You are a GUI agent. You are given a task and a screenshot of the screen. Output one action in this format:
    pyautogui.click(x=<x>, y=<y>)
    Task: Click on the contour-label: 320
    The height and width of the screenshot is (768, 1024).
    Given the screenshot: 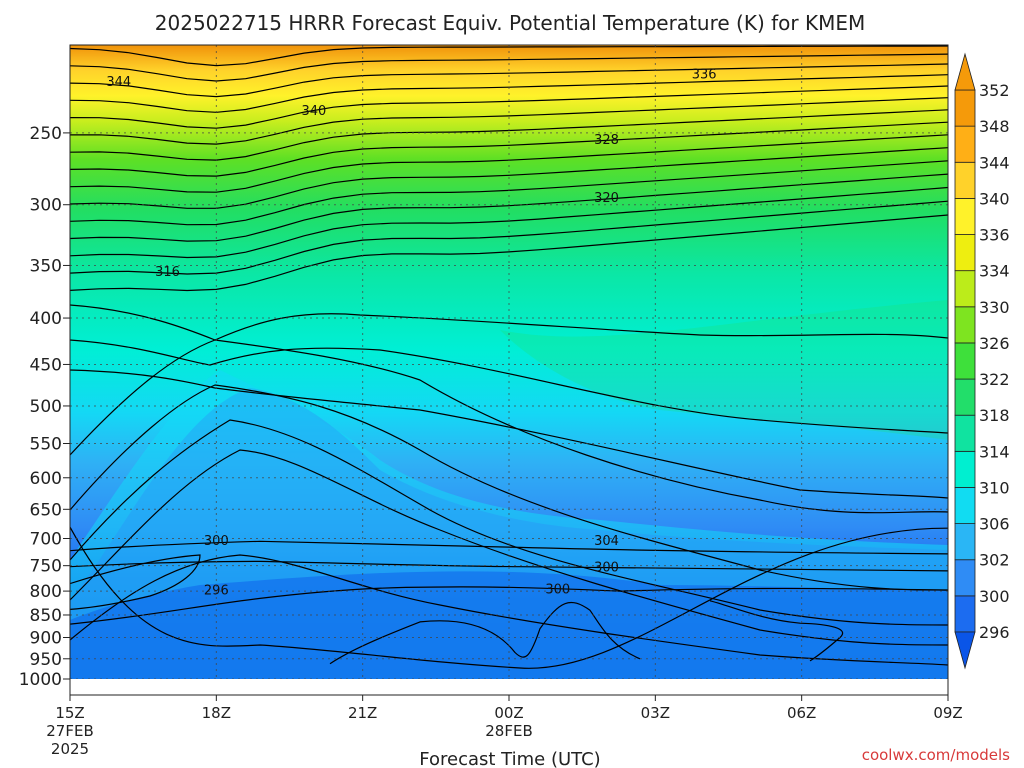 What is the action you would take?
    pyautogui.click(x=606, y=198)
    